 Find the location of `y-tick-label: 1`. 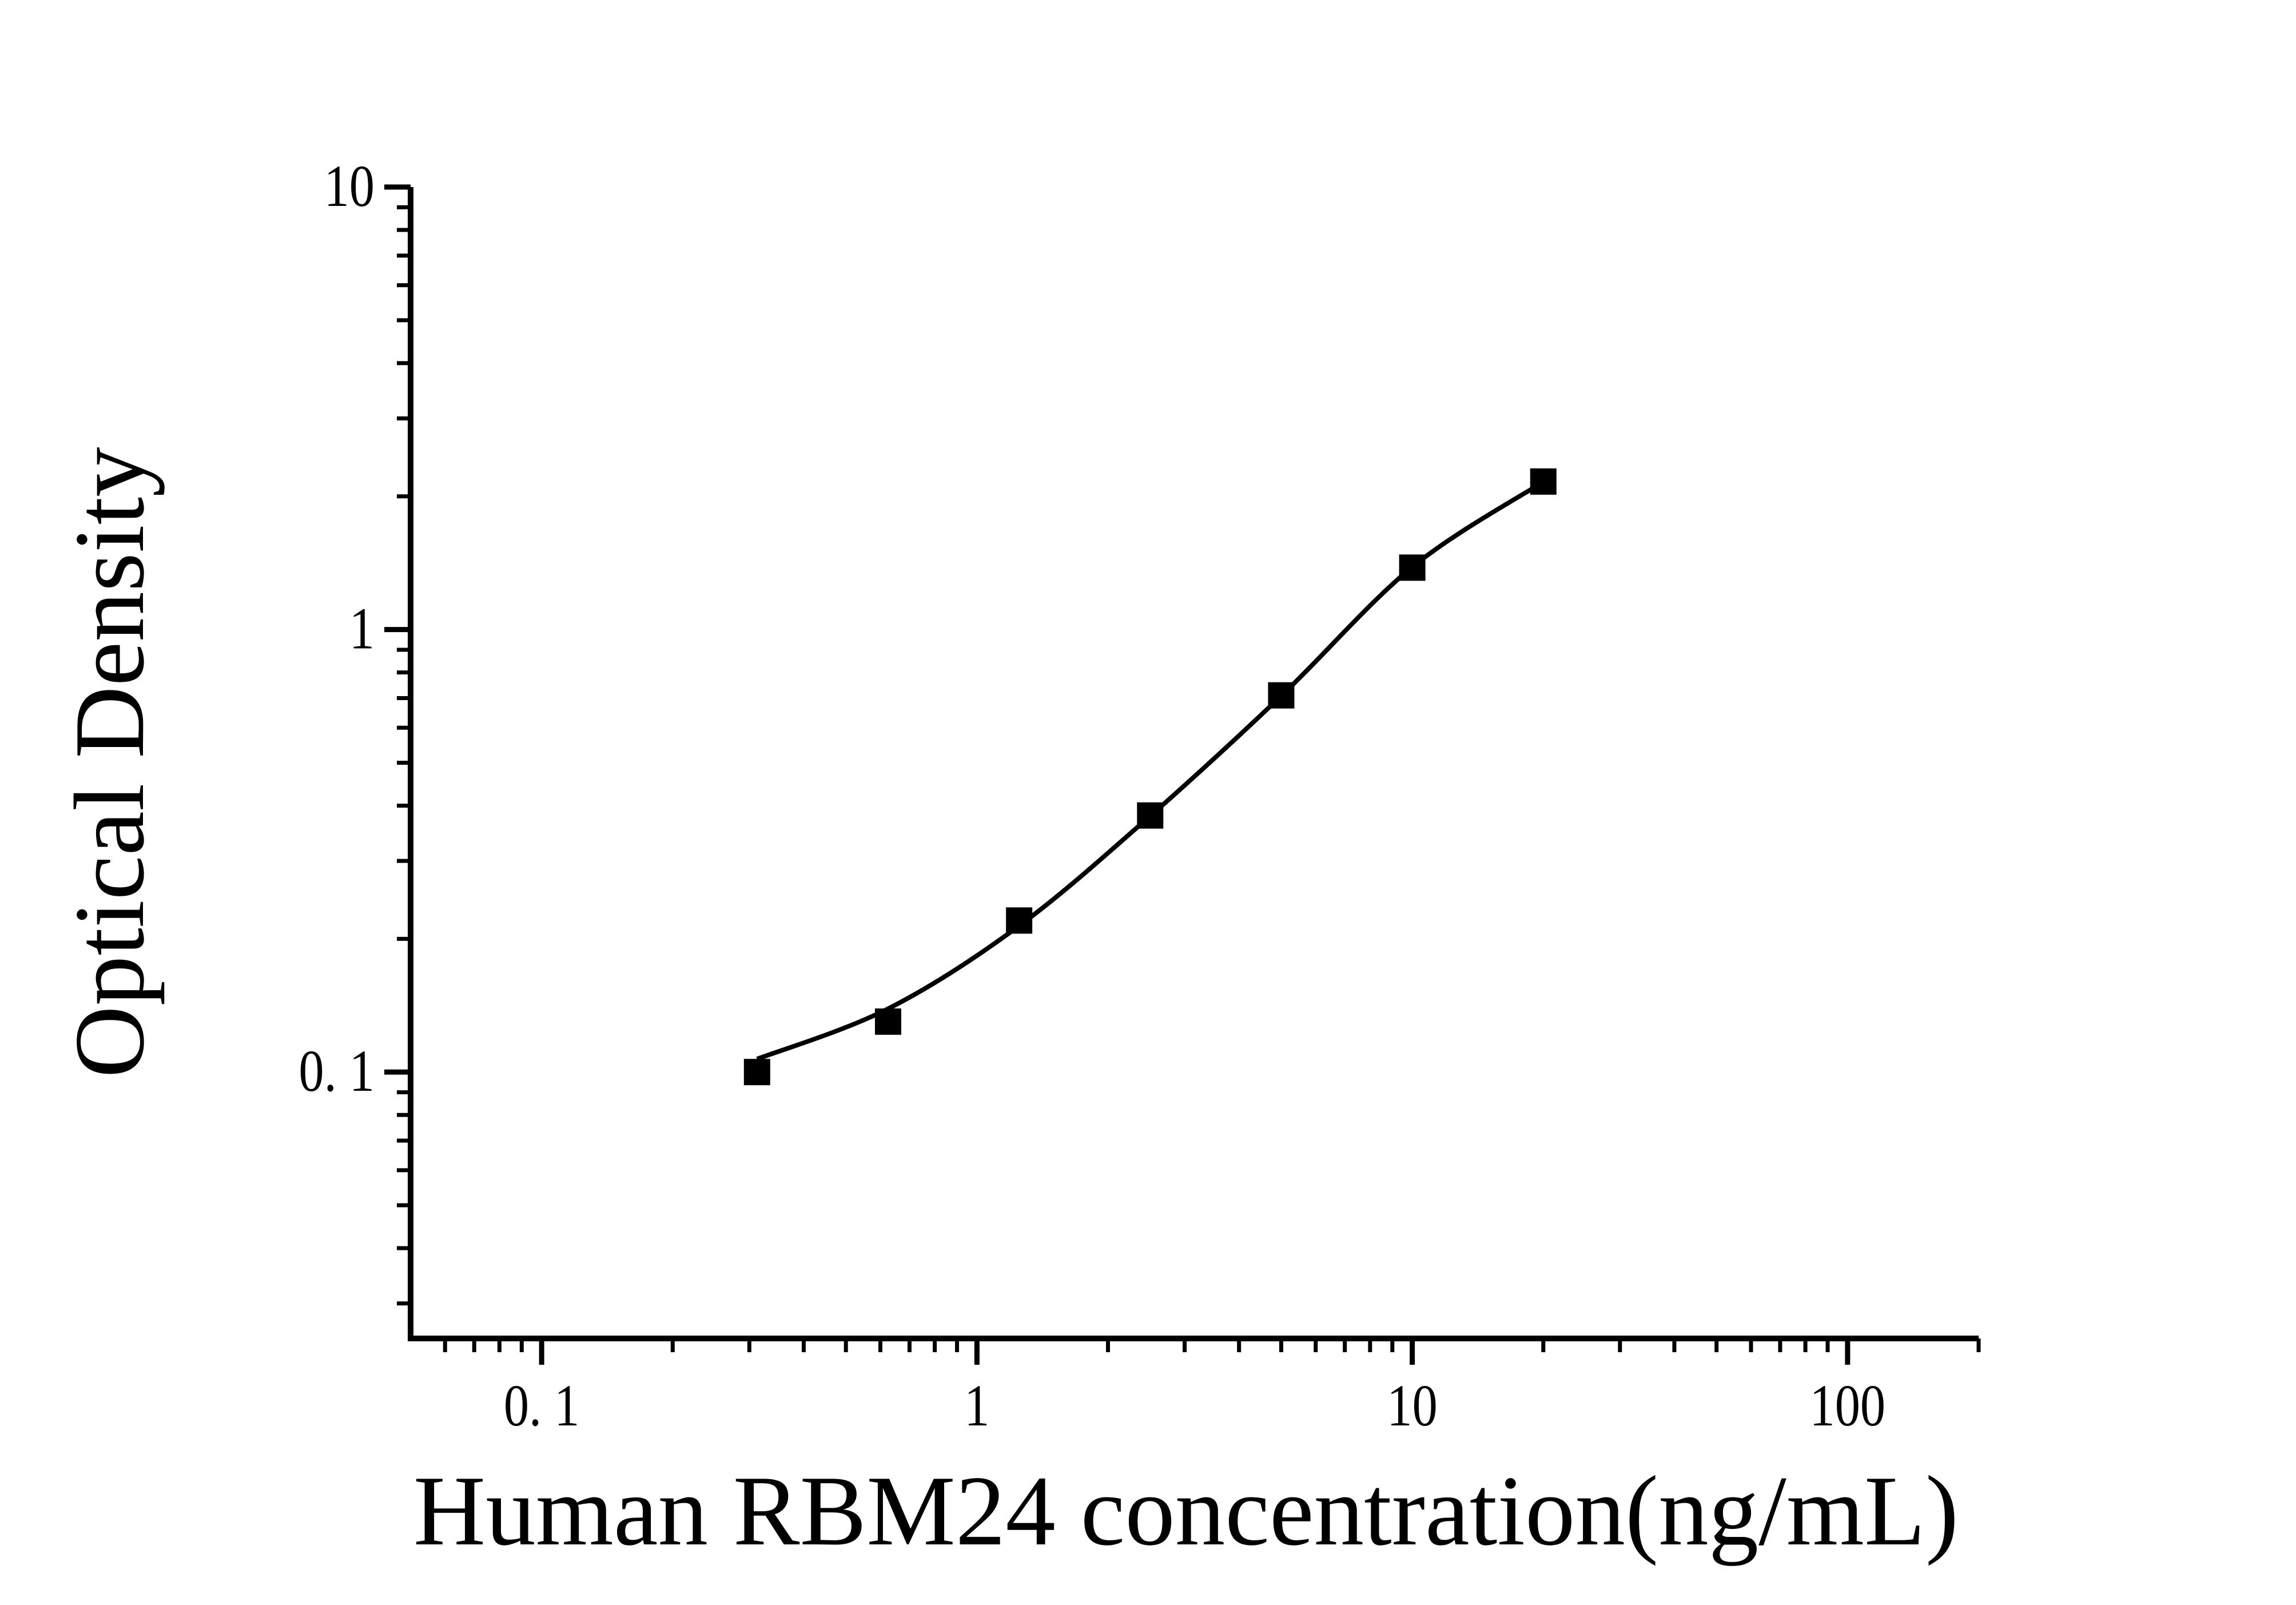

y-tick-label: 1 is located at coordinates (362, 628).